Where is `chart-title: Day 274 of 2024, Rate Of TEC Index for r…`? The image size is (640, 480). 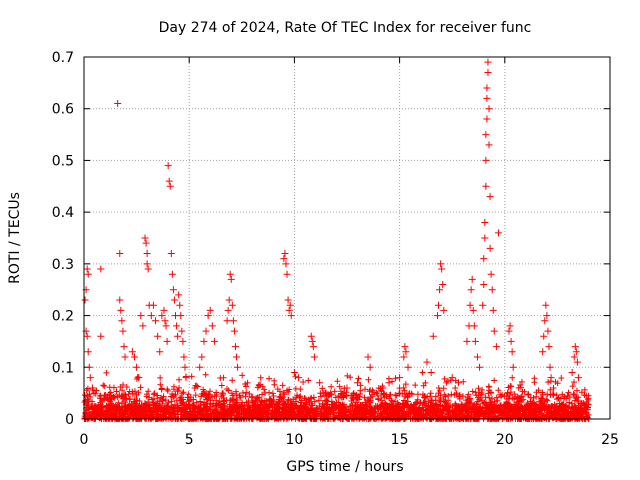
chart-title: Day 274 of 2024, Rate Of TEC Index for r… is located at coordinates (345, 28).